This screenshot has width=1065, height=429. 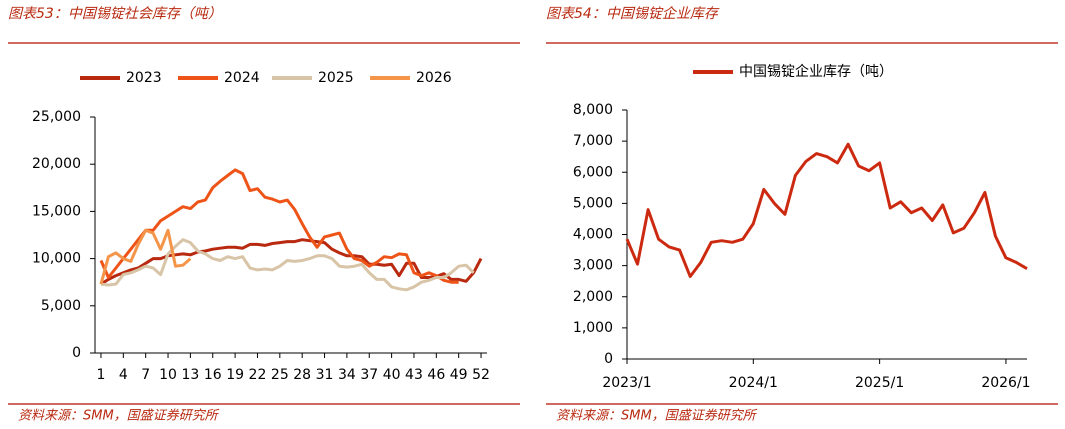 What do you see at coordinates (123, 375) in the screenshot?
I see `x-tick-label: 4` at bounding box center [123, 375].